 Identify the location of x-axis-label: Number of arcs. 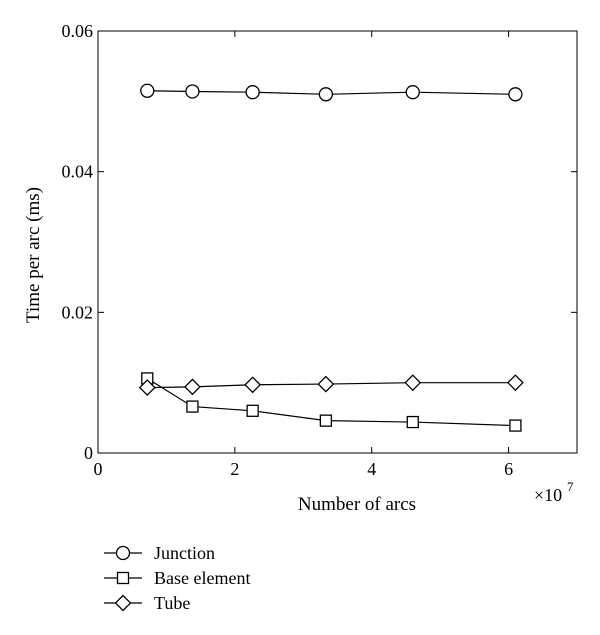
(357, 504).